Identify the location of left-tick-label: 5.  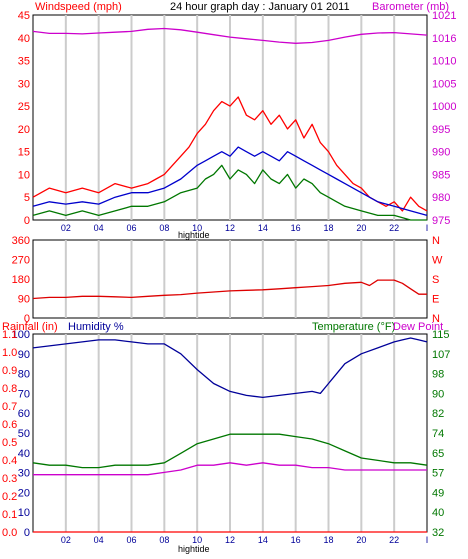
(27, 198).